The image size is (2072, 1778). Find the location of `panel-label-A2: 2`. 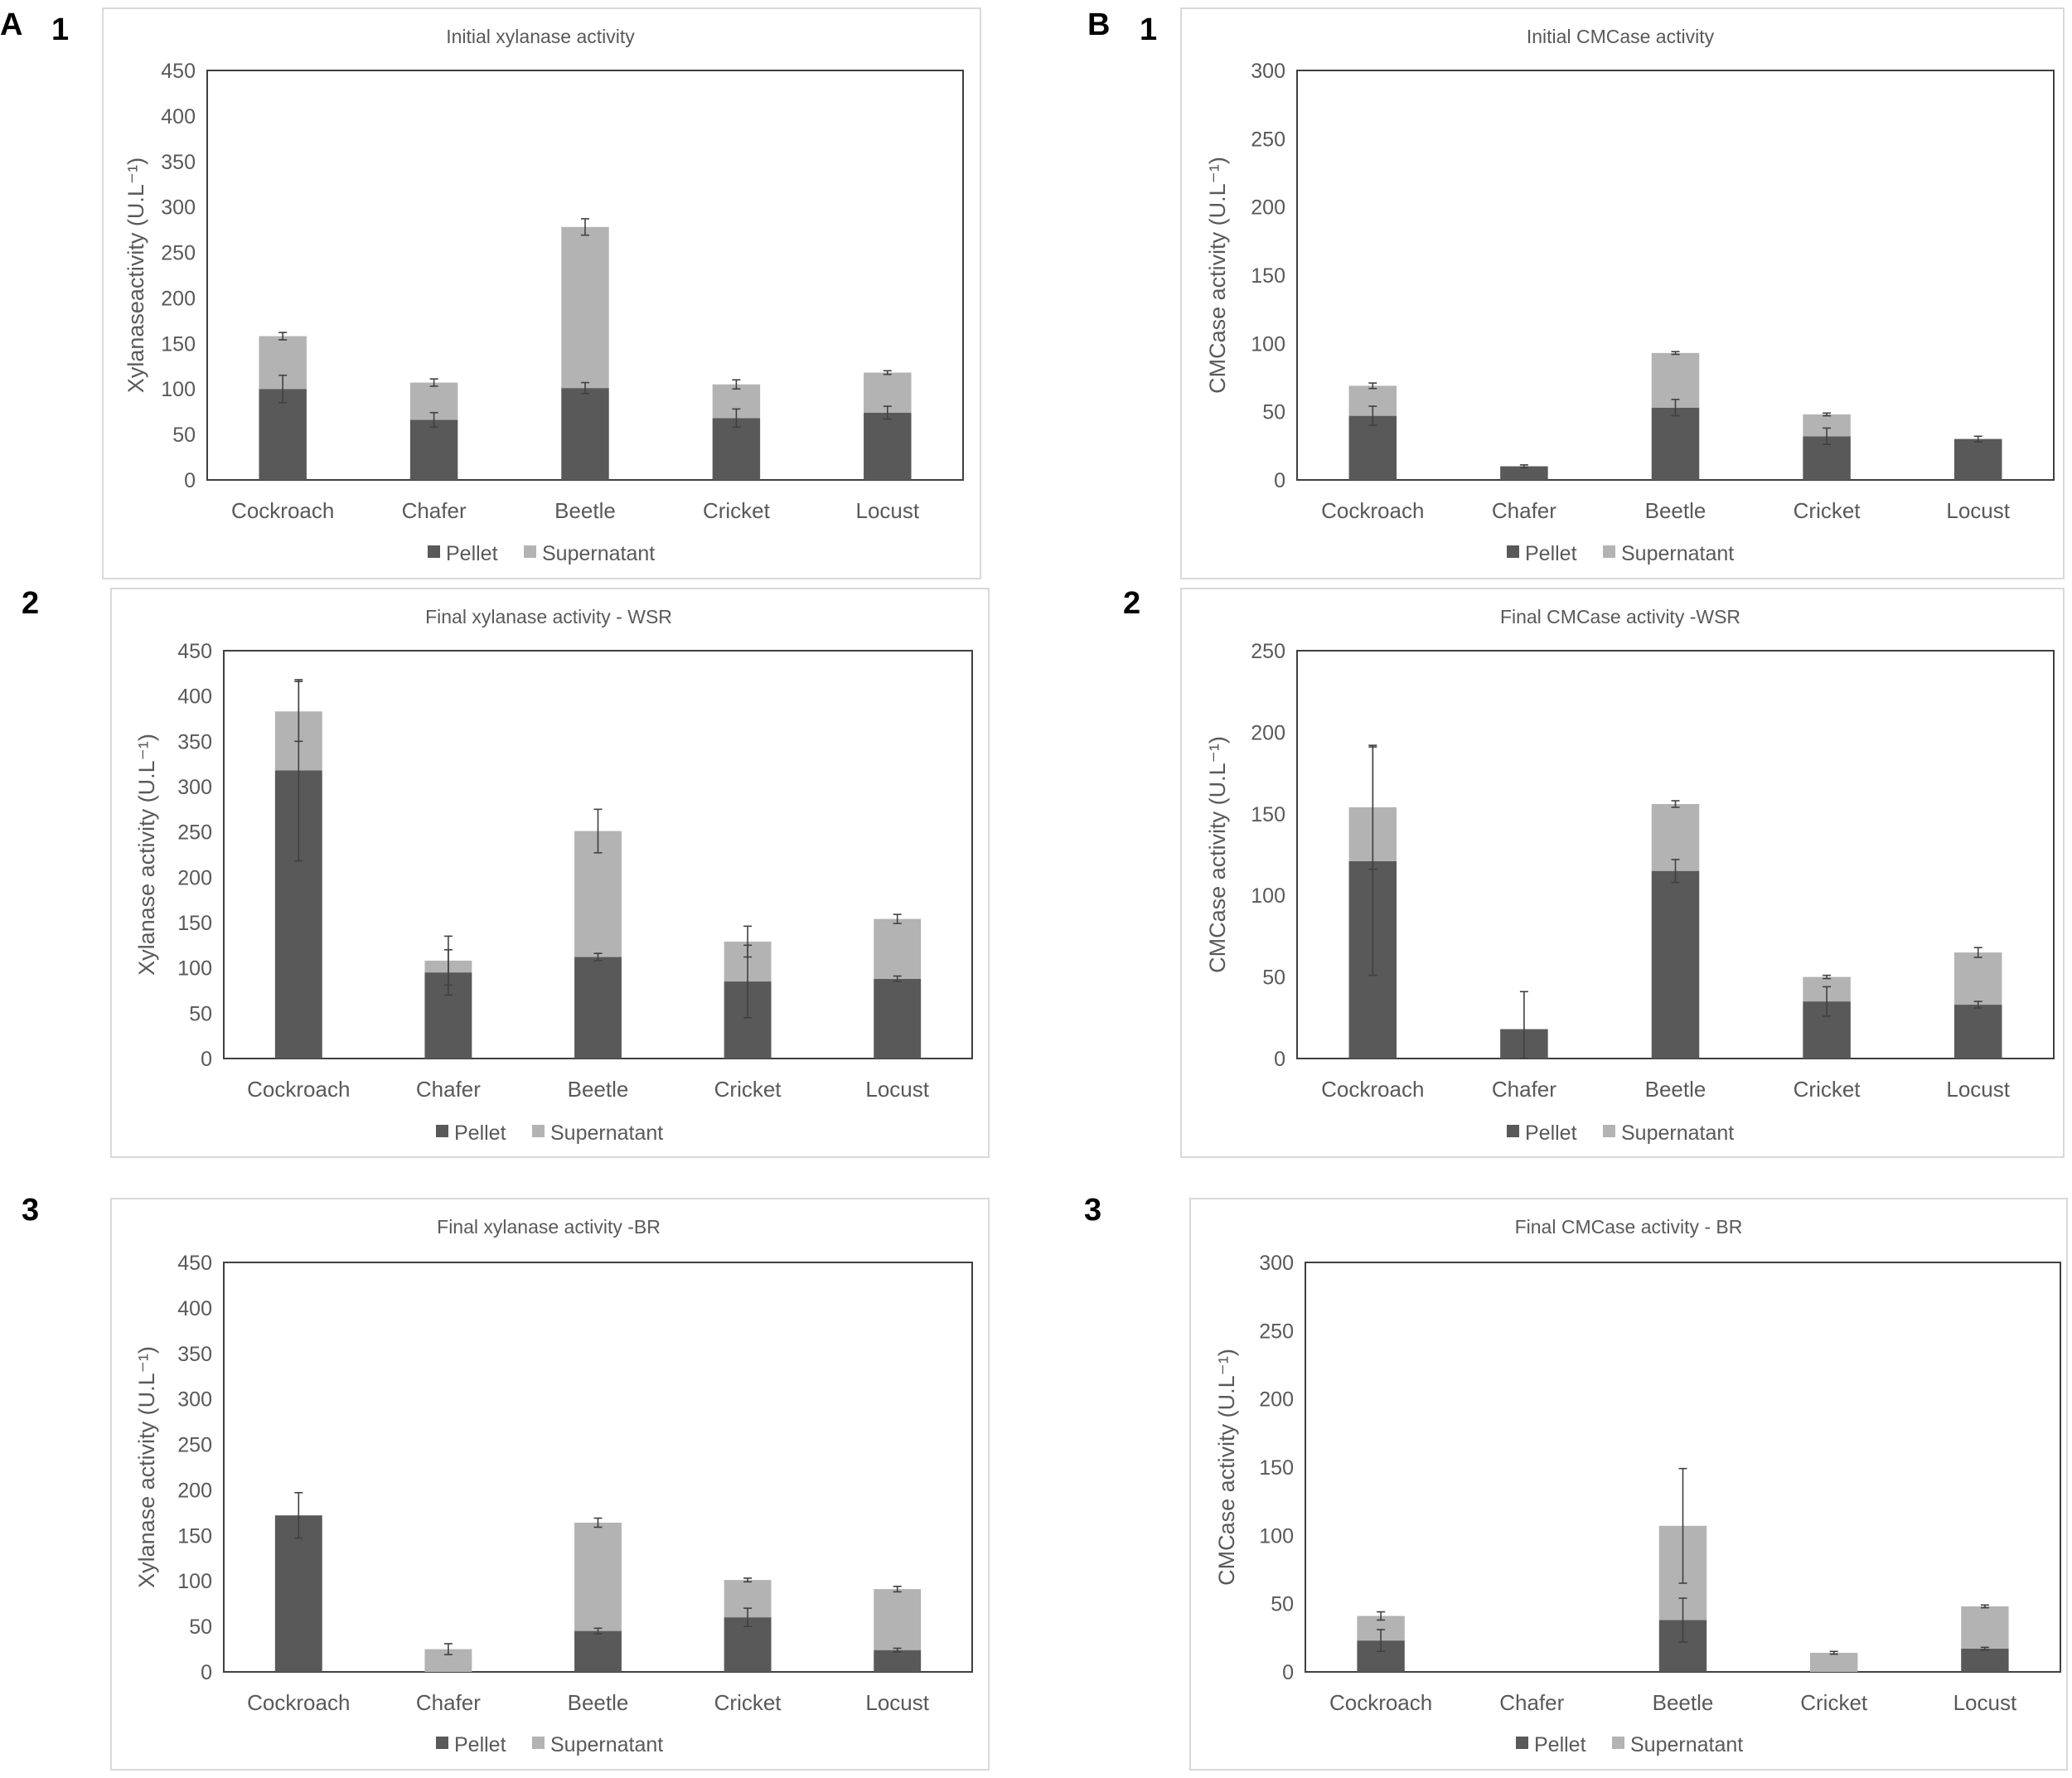

panel-label-A2: 2 is located at coordinates (30, 603).